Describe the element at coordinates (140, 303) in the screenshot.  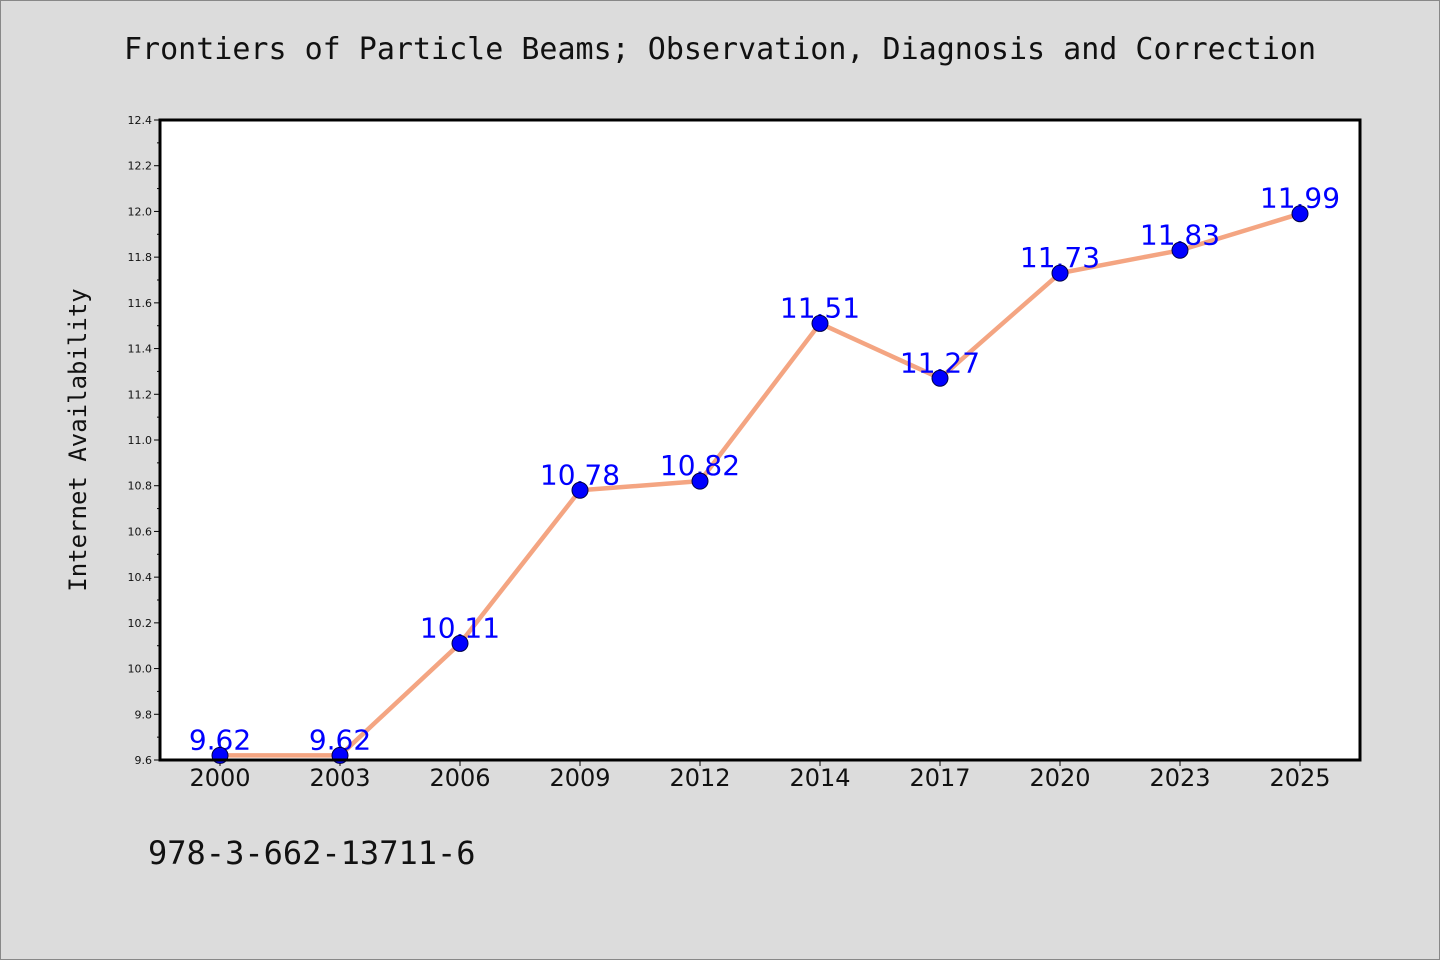
I see `y-tick-label: 11.6` at that location.